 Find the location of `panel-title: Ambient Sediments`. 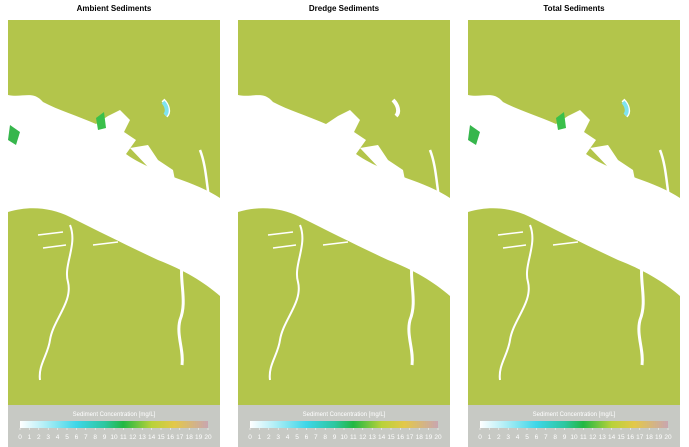

panel-title: Ambient Sediments is located at coordinates (114, 8).